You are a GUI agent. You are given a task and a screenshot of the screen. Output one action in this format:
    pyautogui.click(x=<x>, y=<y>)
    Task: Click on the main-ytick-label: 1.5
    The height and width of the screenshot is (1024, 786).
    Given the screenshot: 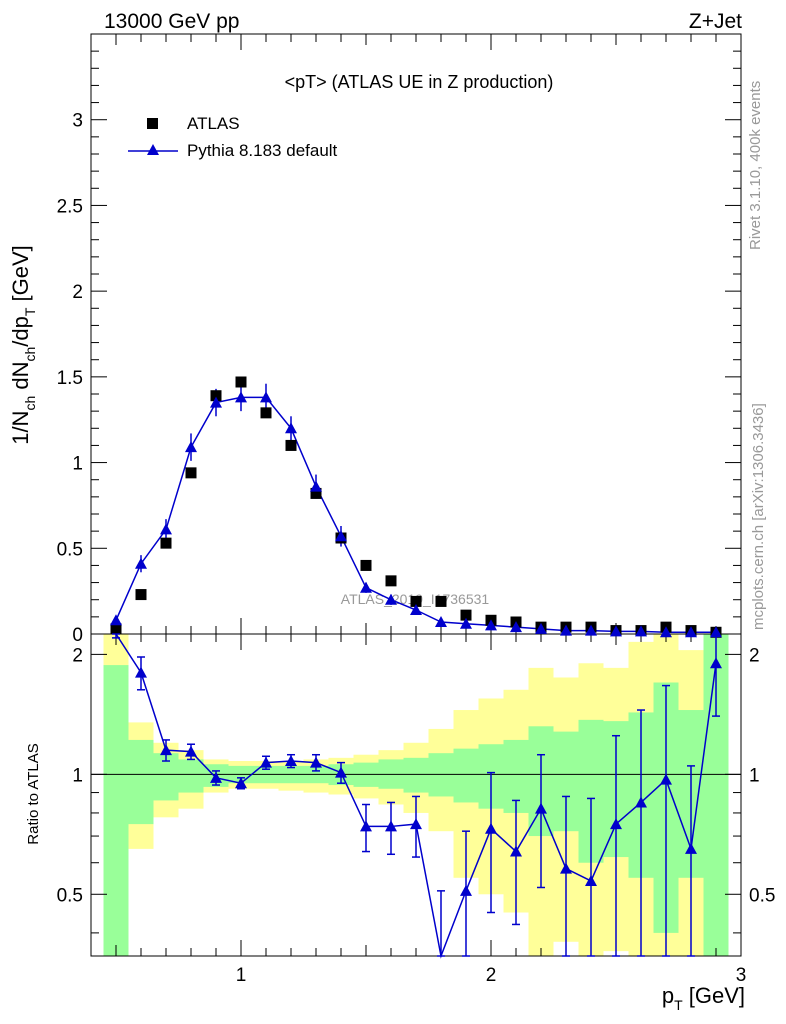 What is the action you would take?
    pyautogui.click(x=70, y=378)
    